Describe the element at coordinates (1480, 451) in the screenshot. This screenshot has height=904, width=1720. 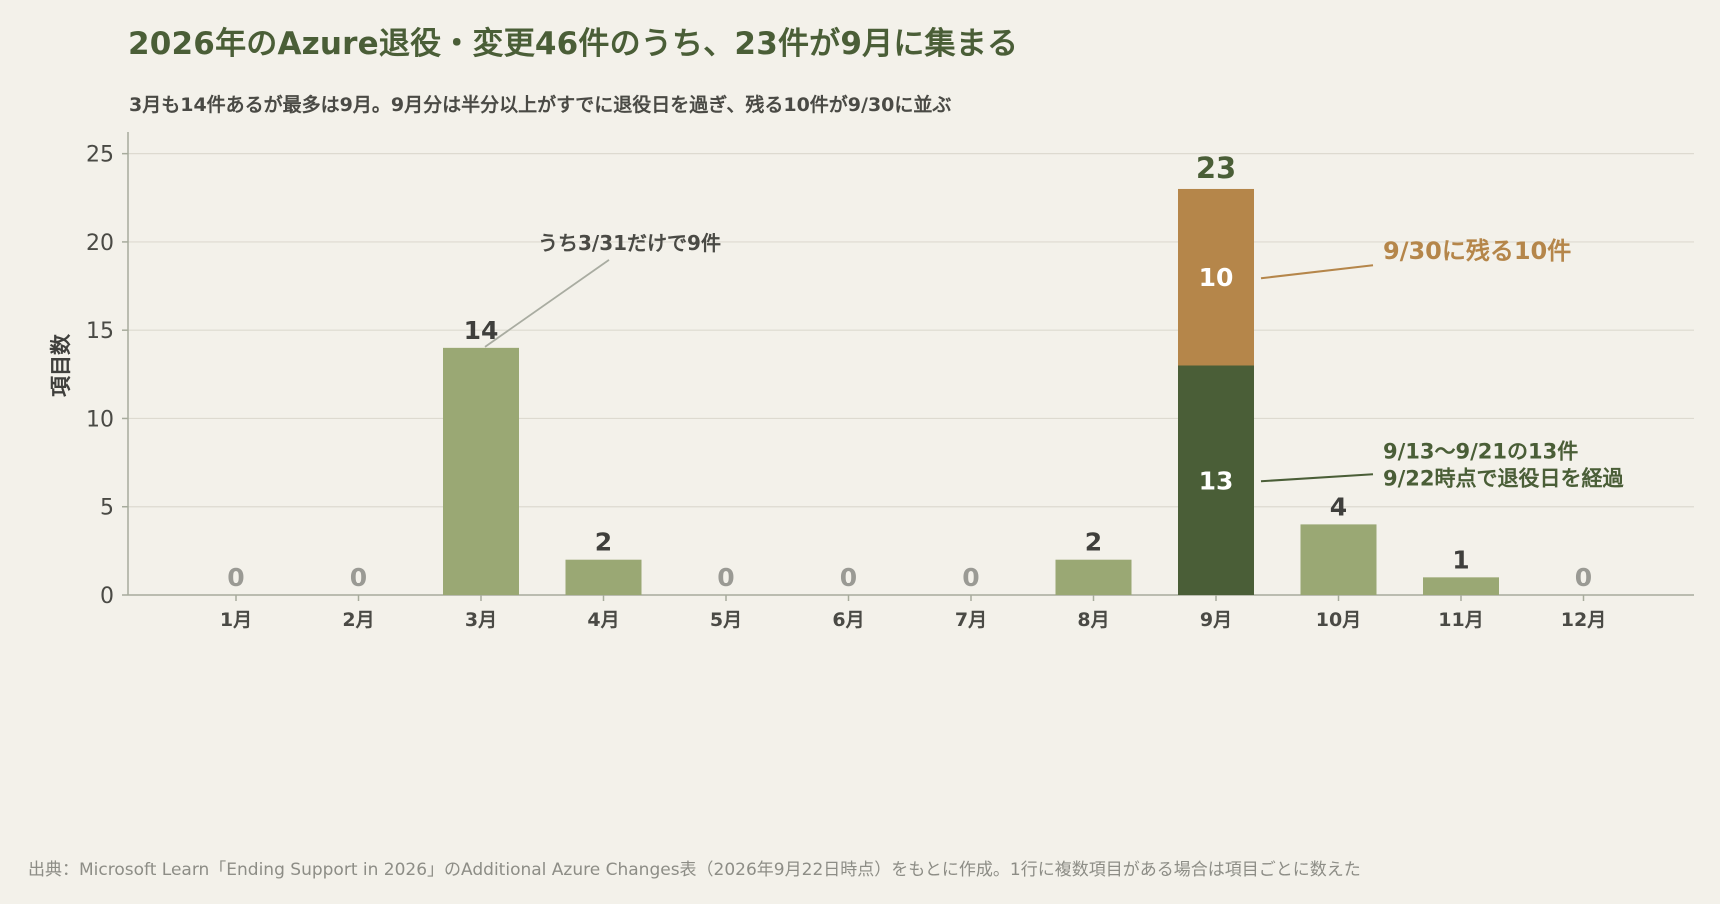
I see `segment-annotation: 9/13〜9/21の13件` at that location.